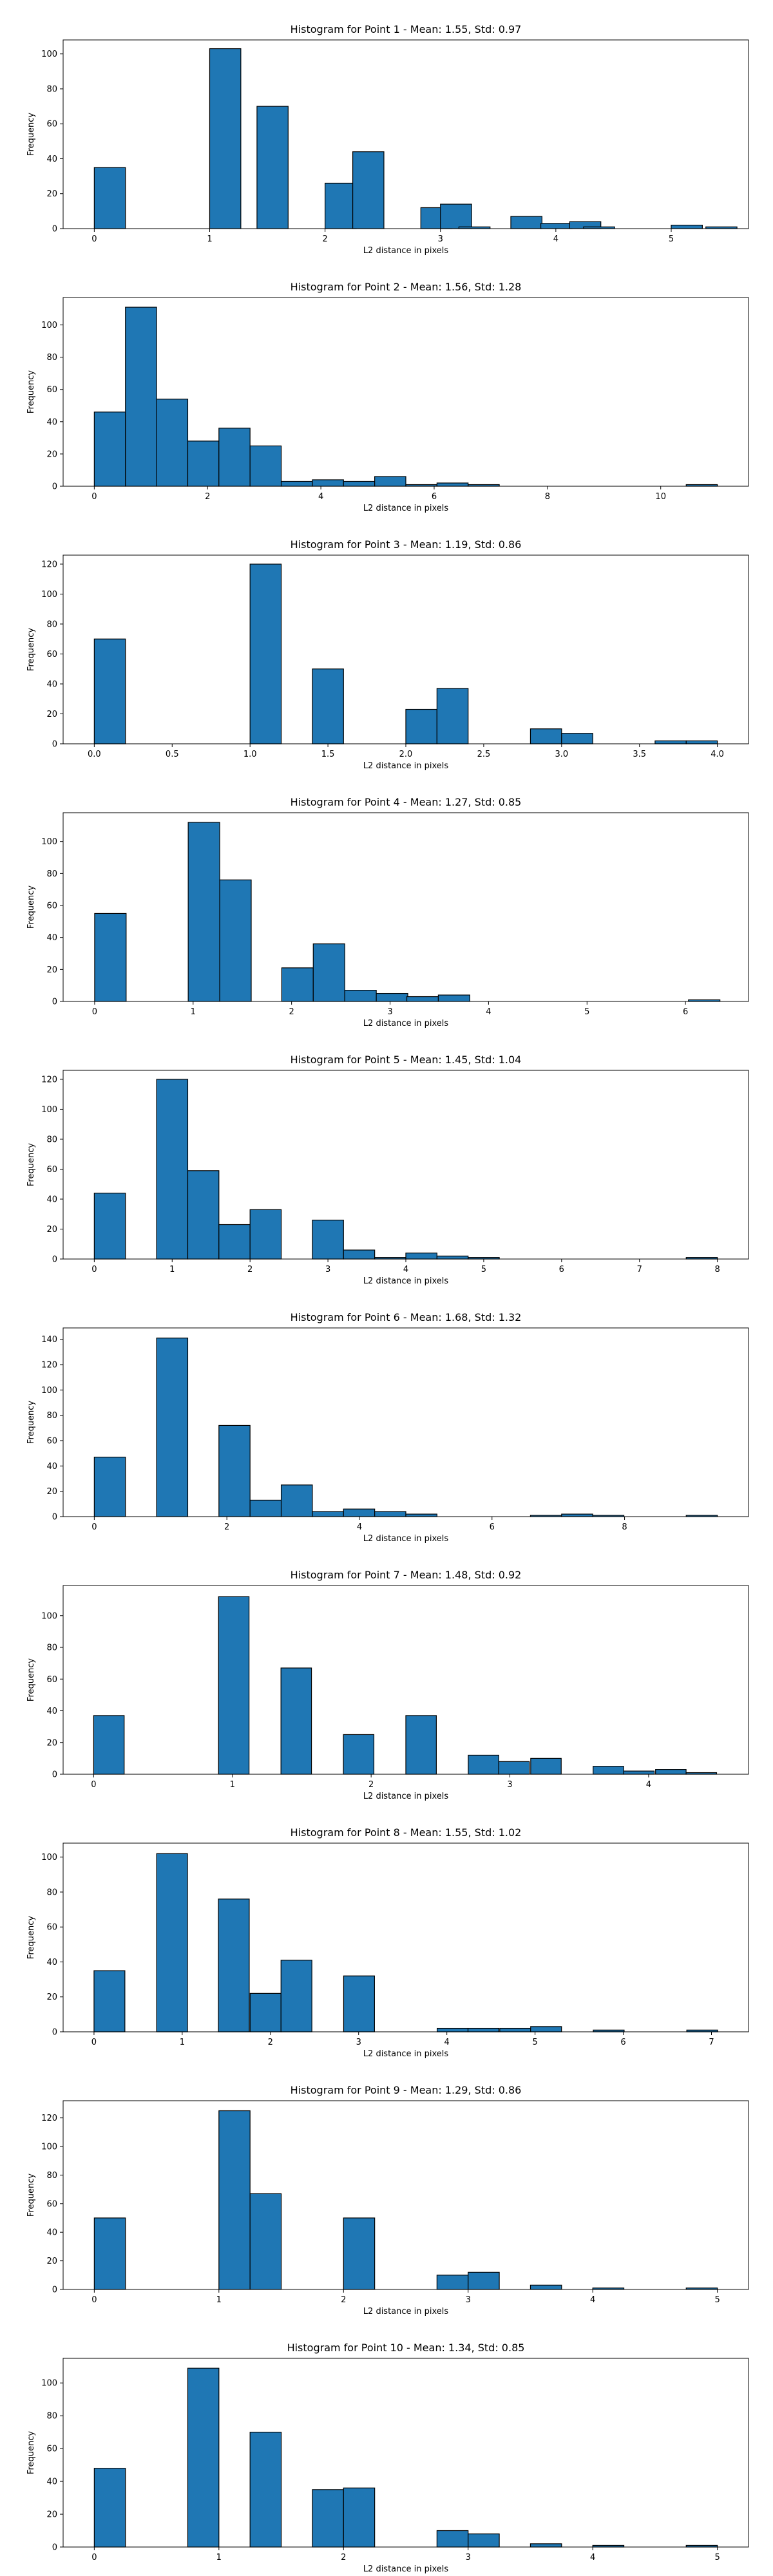 Image resolution: width=773 pixels, height=2576 pixels. What do you see at coordinates (324, 239) in the screenshot?
I see `x-tick-label: 2` at bounding box center [324, 239].